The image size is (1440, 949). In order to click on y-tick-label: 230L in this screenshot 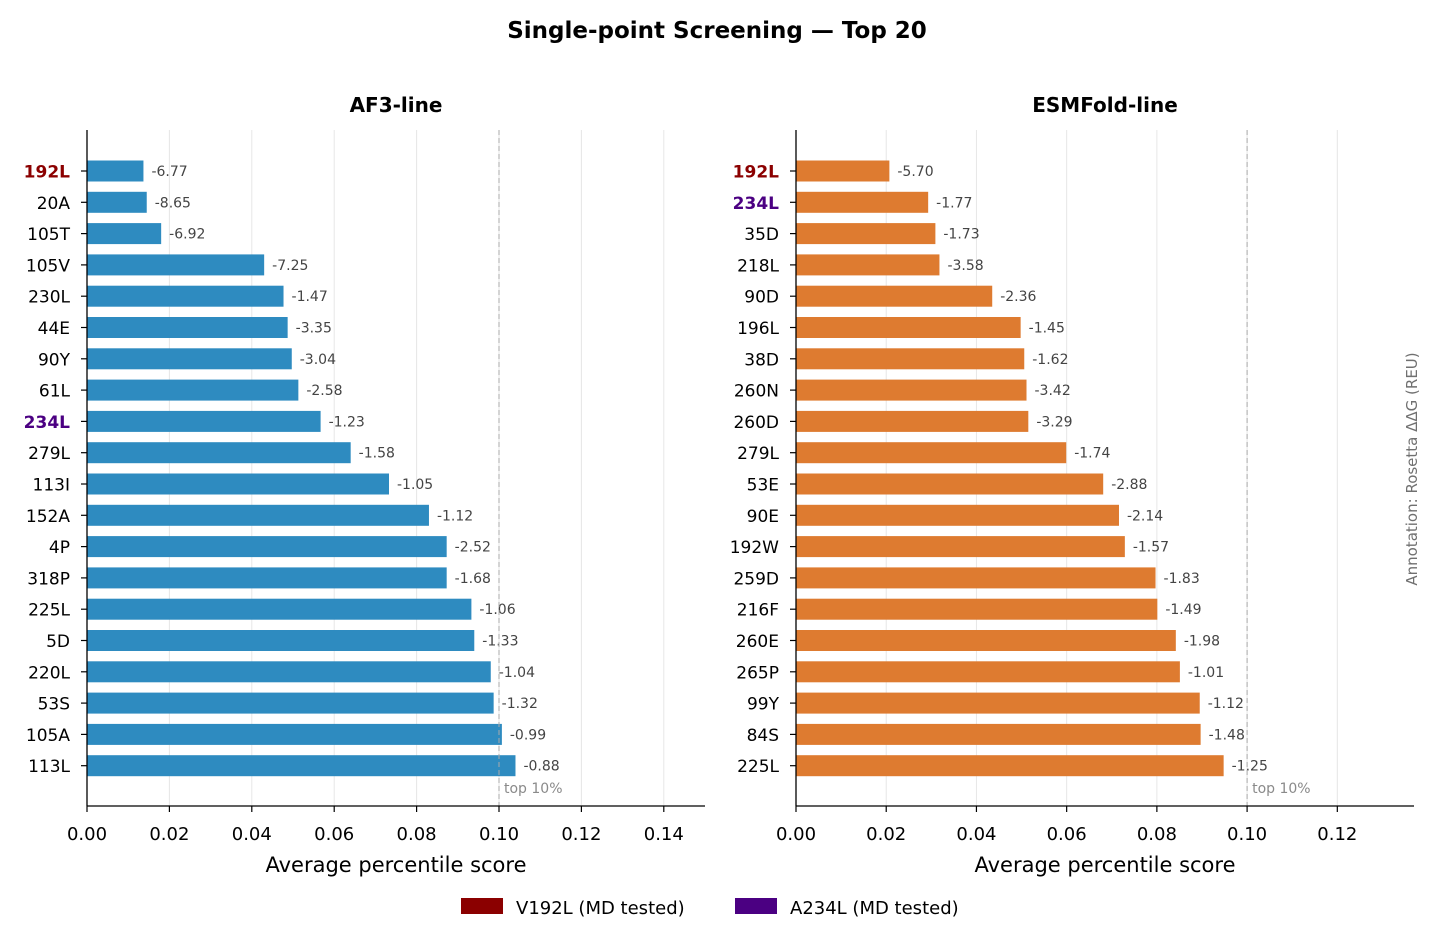, I will do `click(49, 298)`.